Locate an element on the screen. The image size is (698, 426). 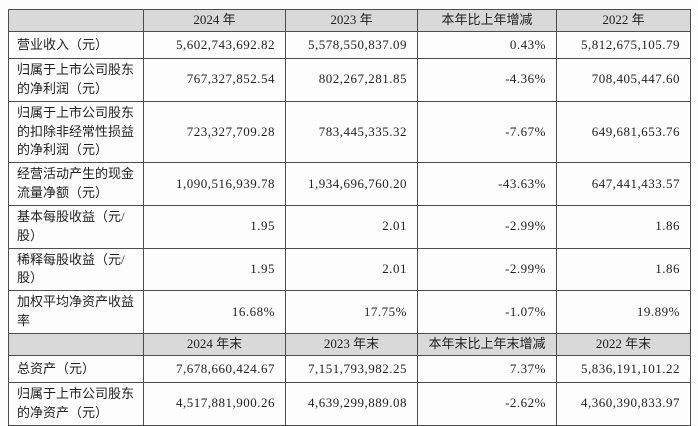
cell-2023: 7,151,793,982.25 is located at coordinates (351, 368).